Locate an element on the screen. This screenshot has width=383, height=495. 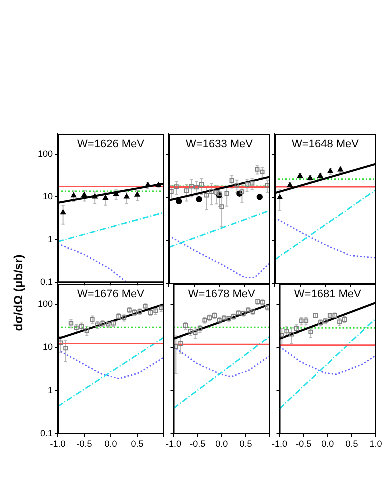
chart-title: W=1678 MeV is located at coordinates (222, 294).